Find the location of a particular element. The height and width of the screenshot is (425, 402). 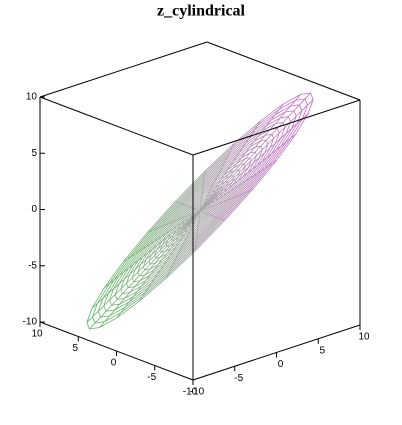

chart-title: z_cylindrical is located at coordinates (201, 11).